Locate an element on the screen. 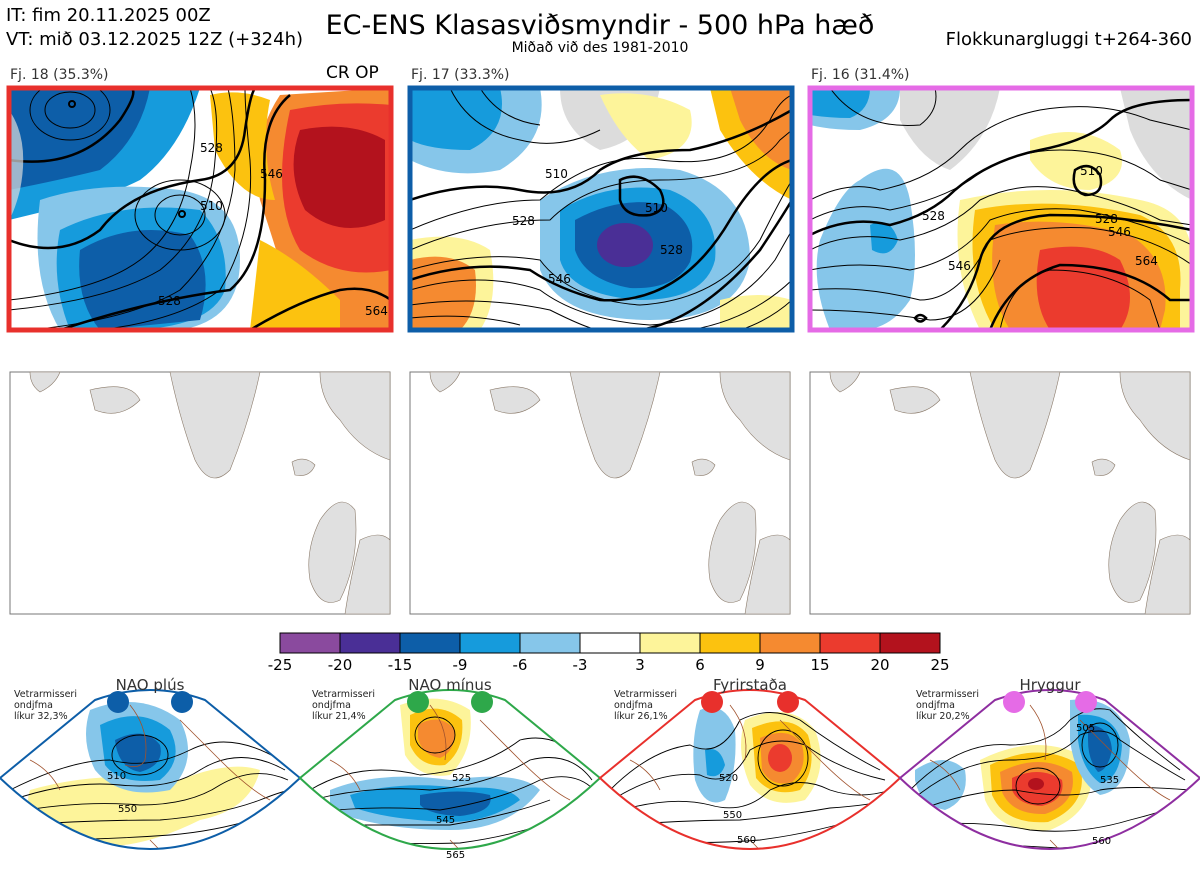 The image size is (1200, 871). cluster-2-label: Fj. 17 (33.3%) is located at coordinates (460, 75).